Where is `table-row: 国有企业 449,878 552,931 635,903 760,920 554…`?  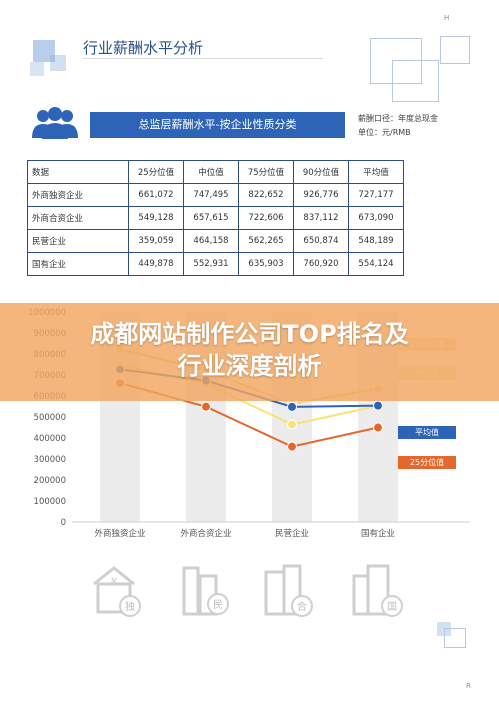 table-row: 国有企业 449,878 552,931 635,903 760,920 554… is located at coordinates (215, 264).